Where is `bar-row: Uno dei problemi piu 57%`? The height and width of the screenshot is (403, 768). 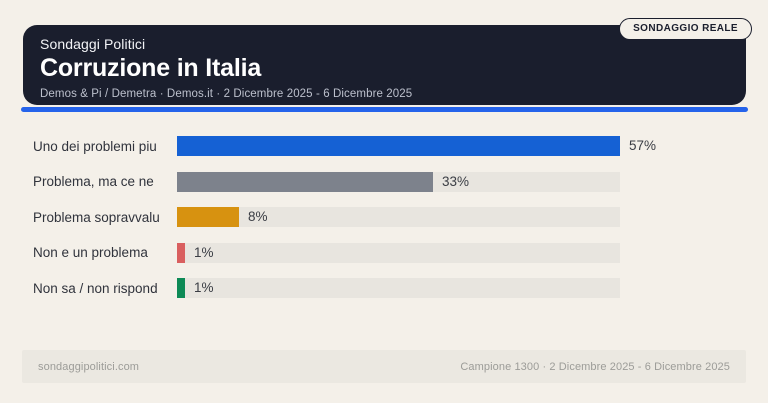
bar-row: Uno dei problemi piu 57% is located at coordinates (384, 146).